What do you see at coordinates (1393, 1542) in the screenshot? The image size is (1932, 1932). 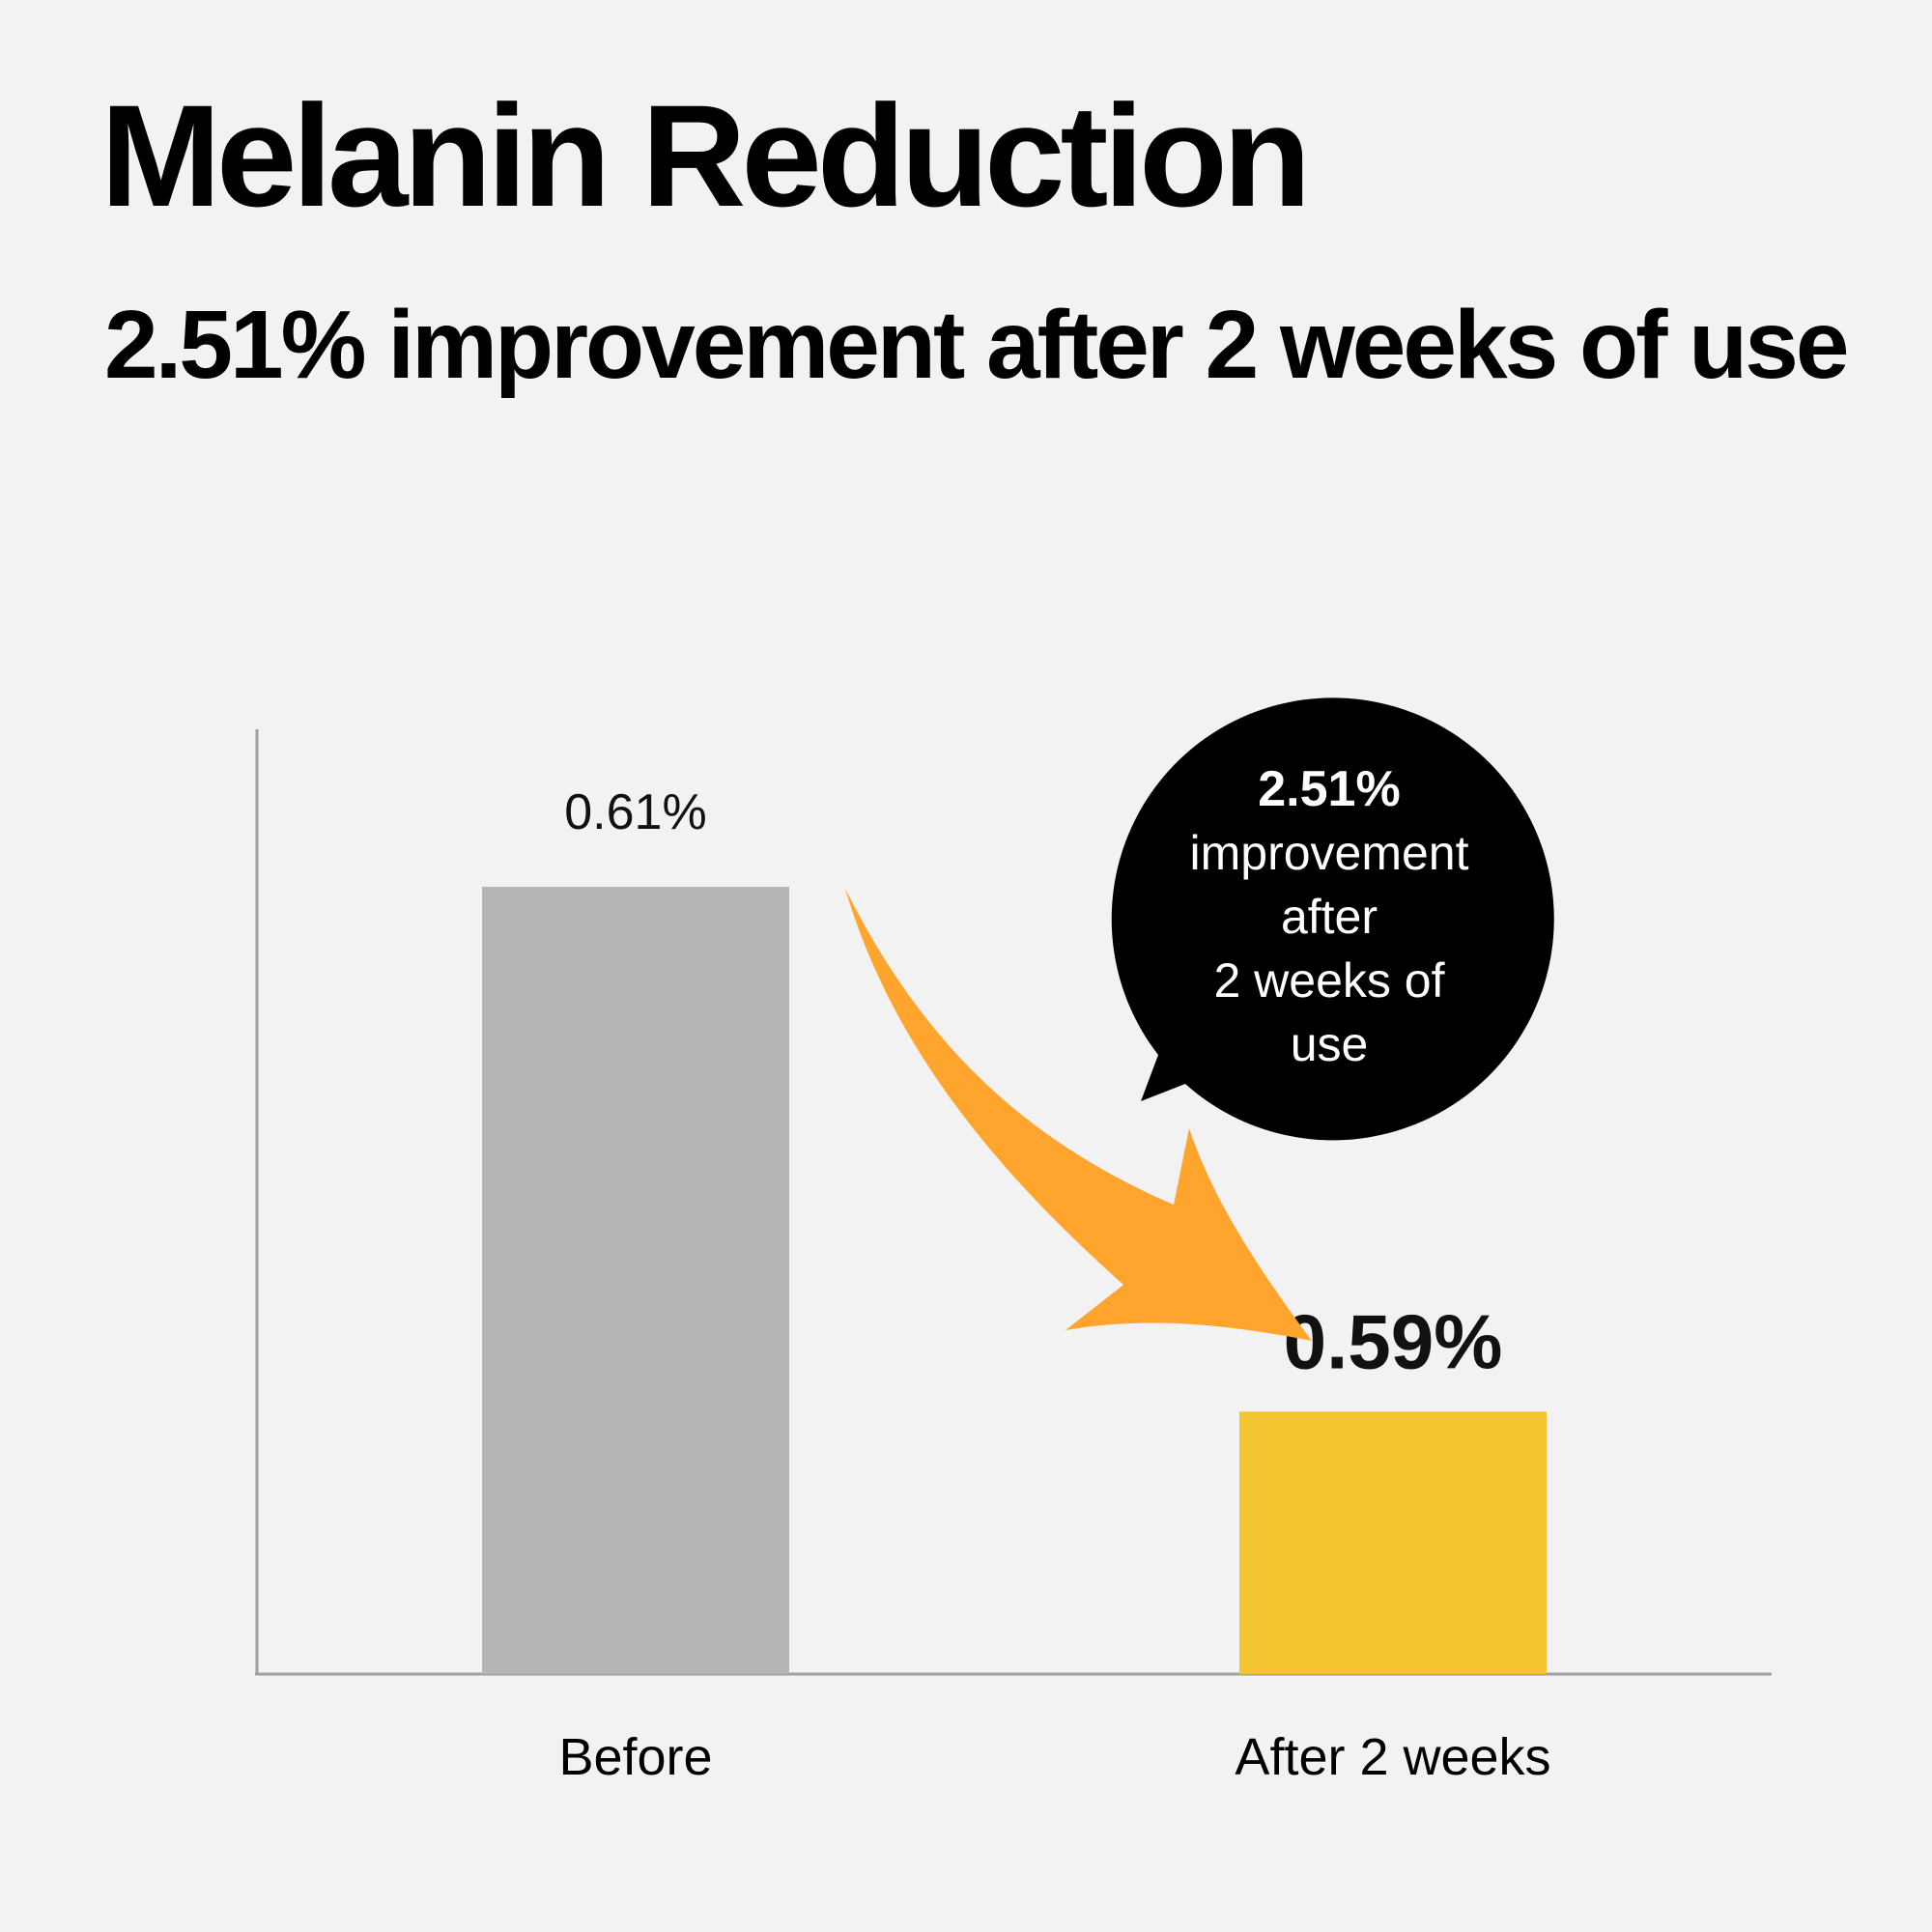 I see `bar-after-2-weeks` at bounding box center [1393, 1542].